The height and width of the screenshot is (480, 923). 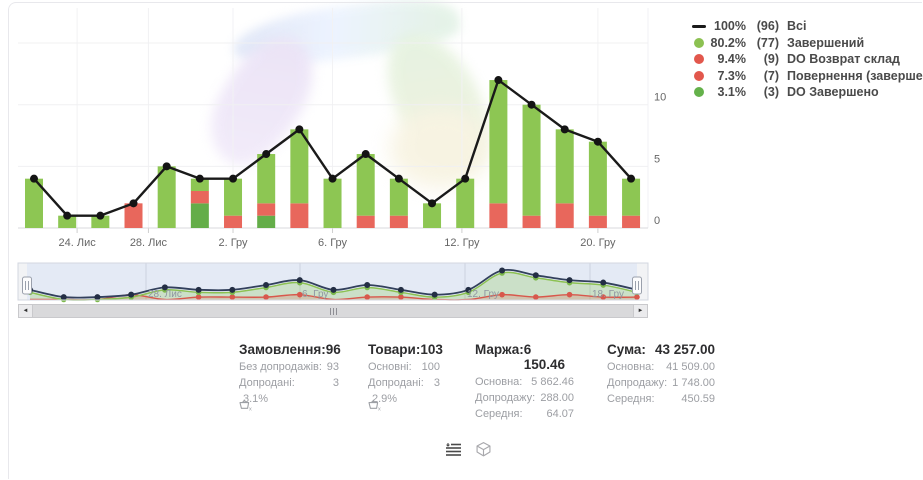 I want to click on legend-label: Завершений, so click(x=826, y=42).